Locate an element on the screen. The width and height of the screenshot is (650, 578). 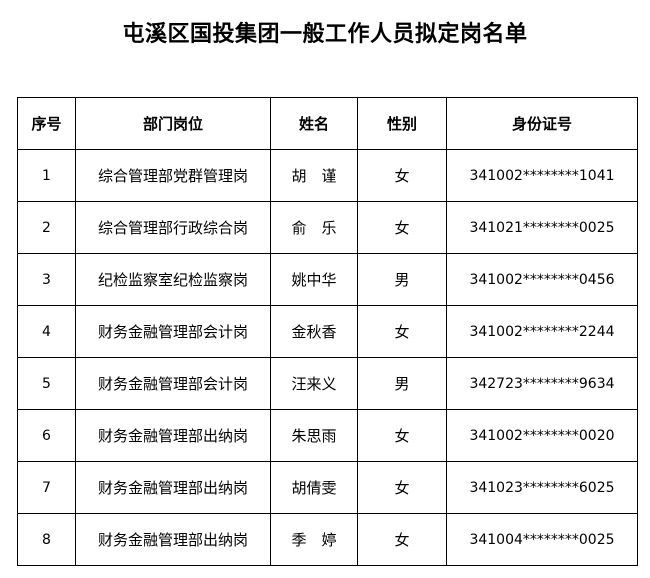
cell-index: 5 is located at coordinates (46, 383).